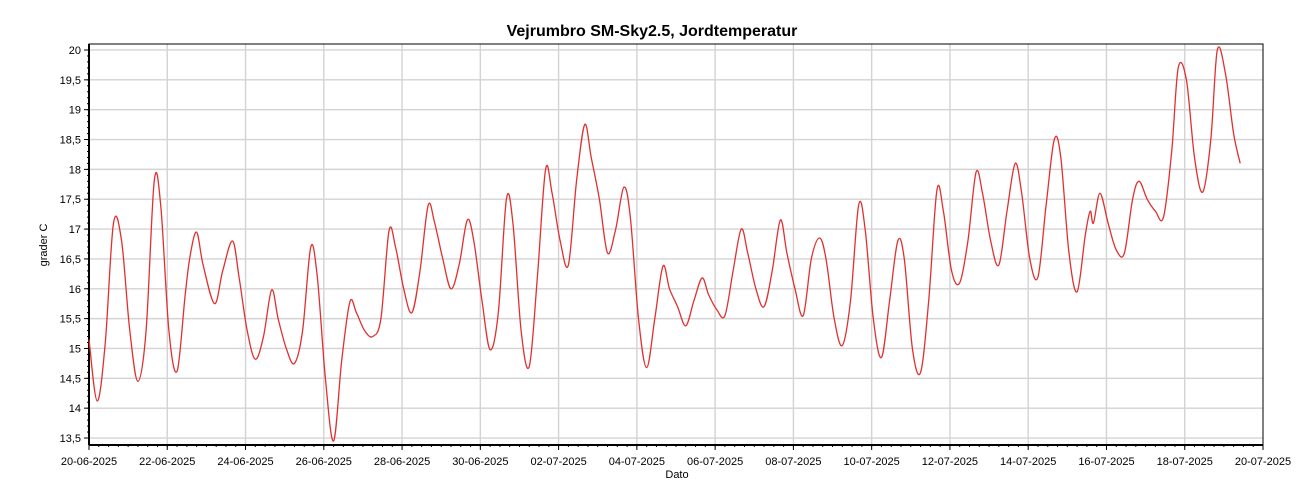  What do you see at coordinates (324, 462) in the screenshot?
I see `x-tick-label: 26-06-2025` at bounding box center [324, 462].